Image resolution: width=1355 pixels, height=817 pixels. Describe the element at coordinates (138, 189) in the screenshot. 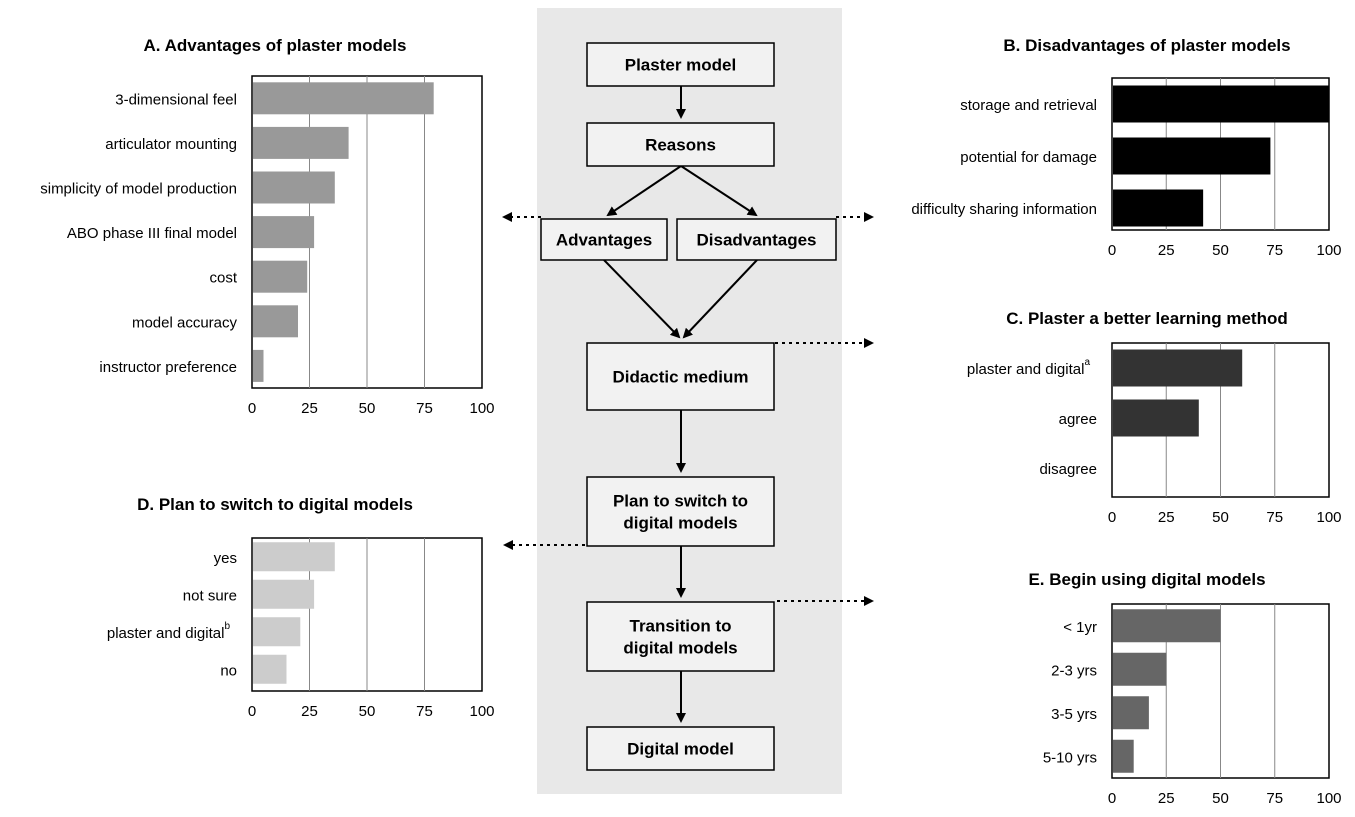

I see `chart-a-category-label: simplicity of model production` at that location.